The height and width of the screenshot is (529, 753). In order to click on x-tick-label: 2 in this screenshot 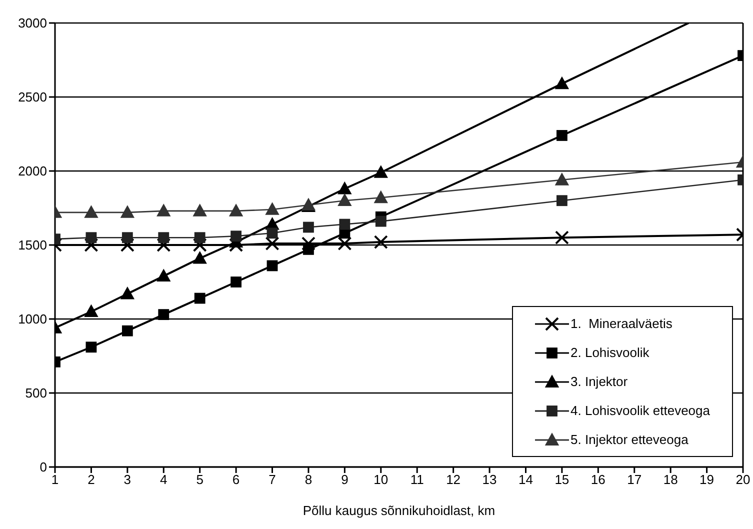, I will do `click(91, 480)`.